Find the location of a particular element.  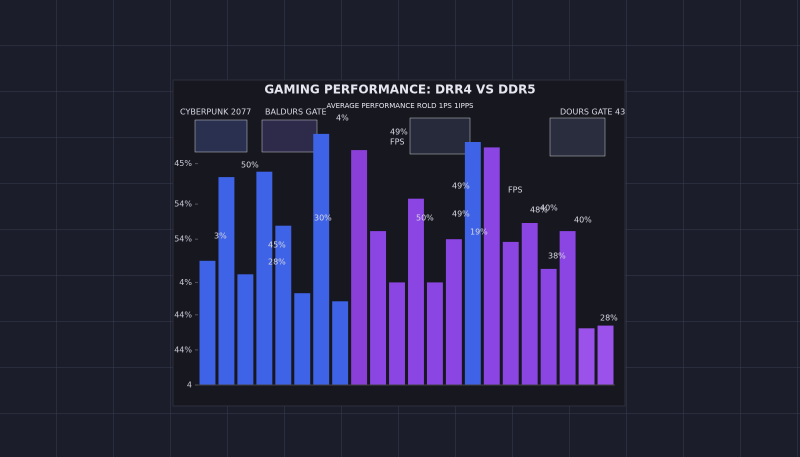

annotation: 38% is located at coordinates (557, 256).